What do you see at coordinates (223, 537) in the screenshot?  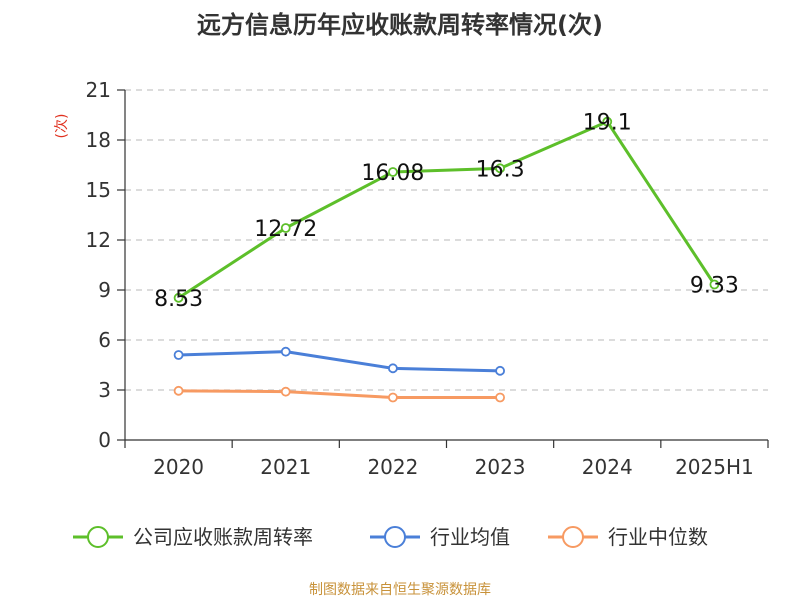 I see `legend-label: 公司应收账款周转率` at bounding box center [223, 537].